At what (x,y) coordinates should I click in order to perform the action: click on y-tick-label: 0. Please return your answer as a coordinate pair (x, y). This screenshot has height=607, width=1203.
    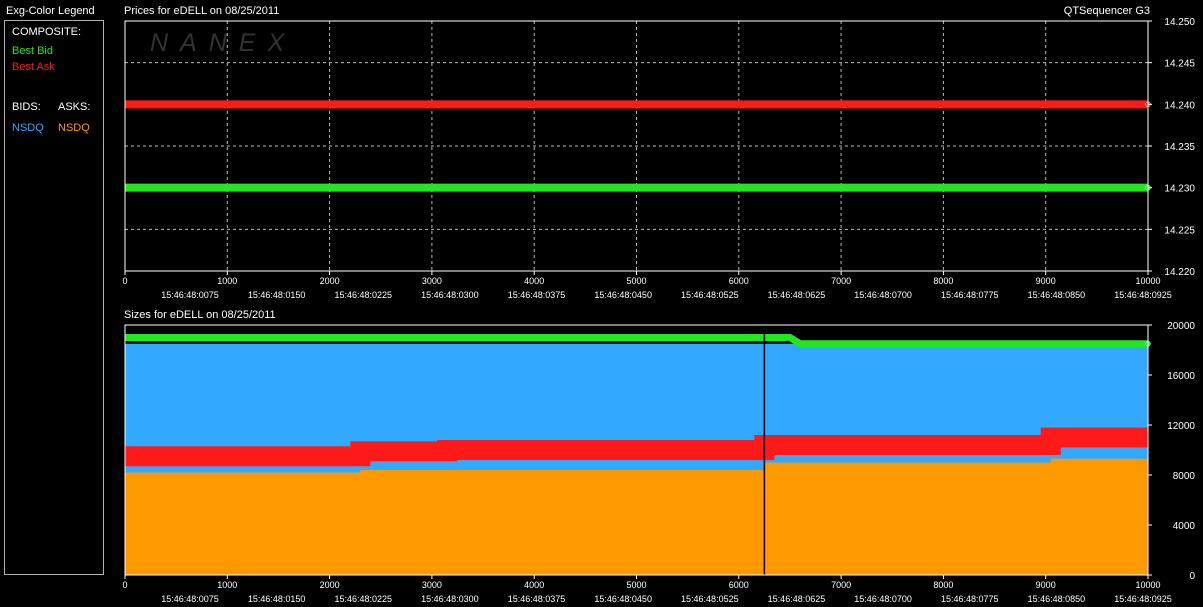
    Looking at the image, I should click on (1192, 576).